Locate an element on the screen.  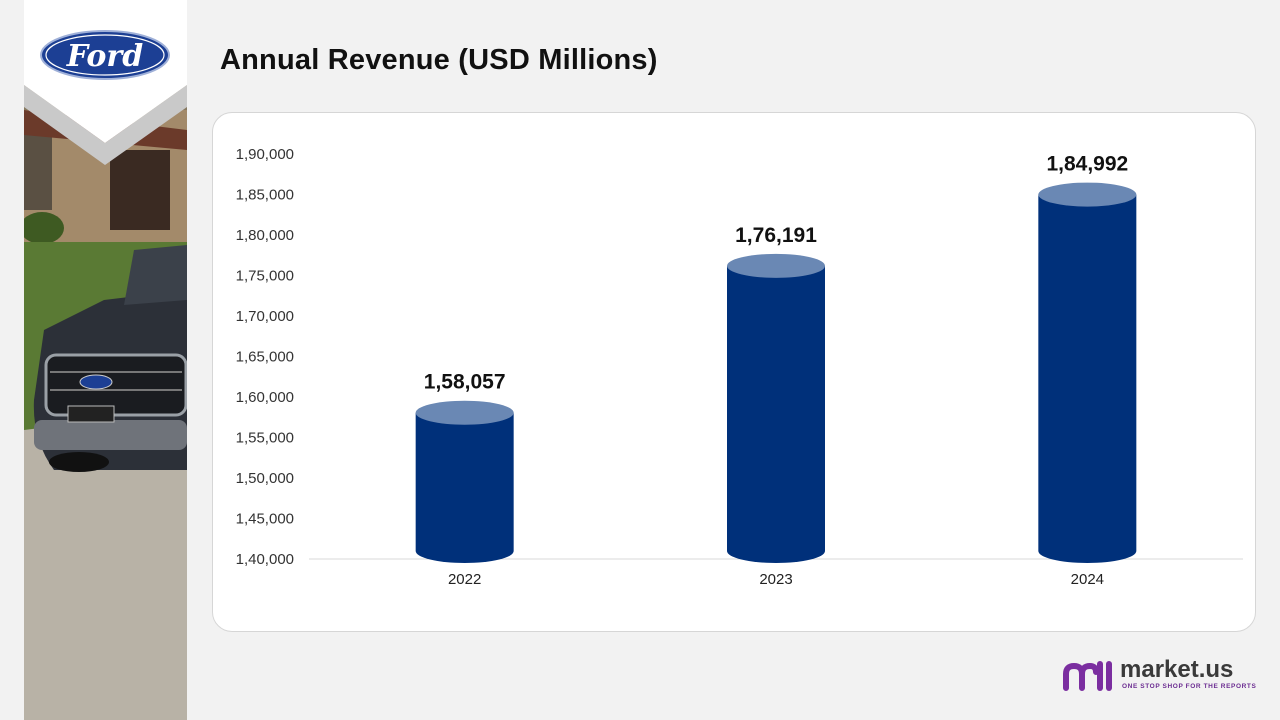
y-tick-label: 1,90,000 is located at coordinates (265, 154).